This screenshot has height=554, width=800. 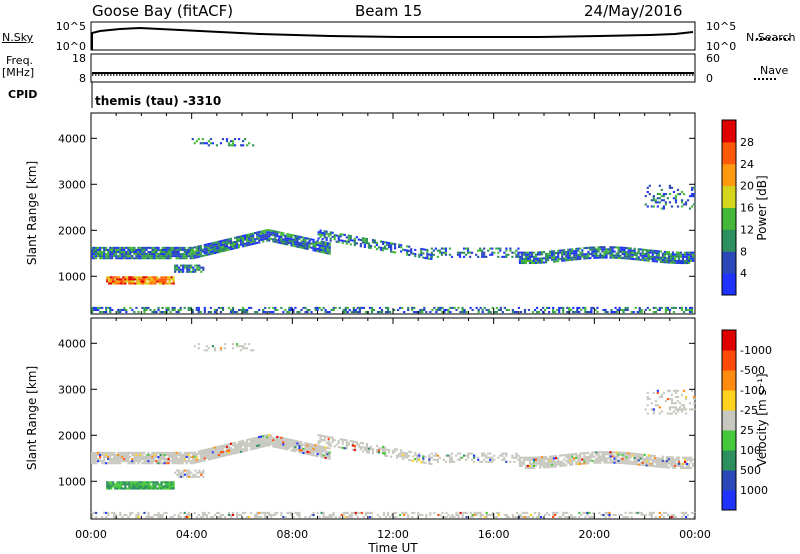 I want to click on power-colorbar-label: Power [dB], so click(x=762, y=207).